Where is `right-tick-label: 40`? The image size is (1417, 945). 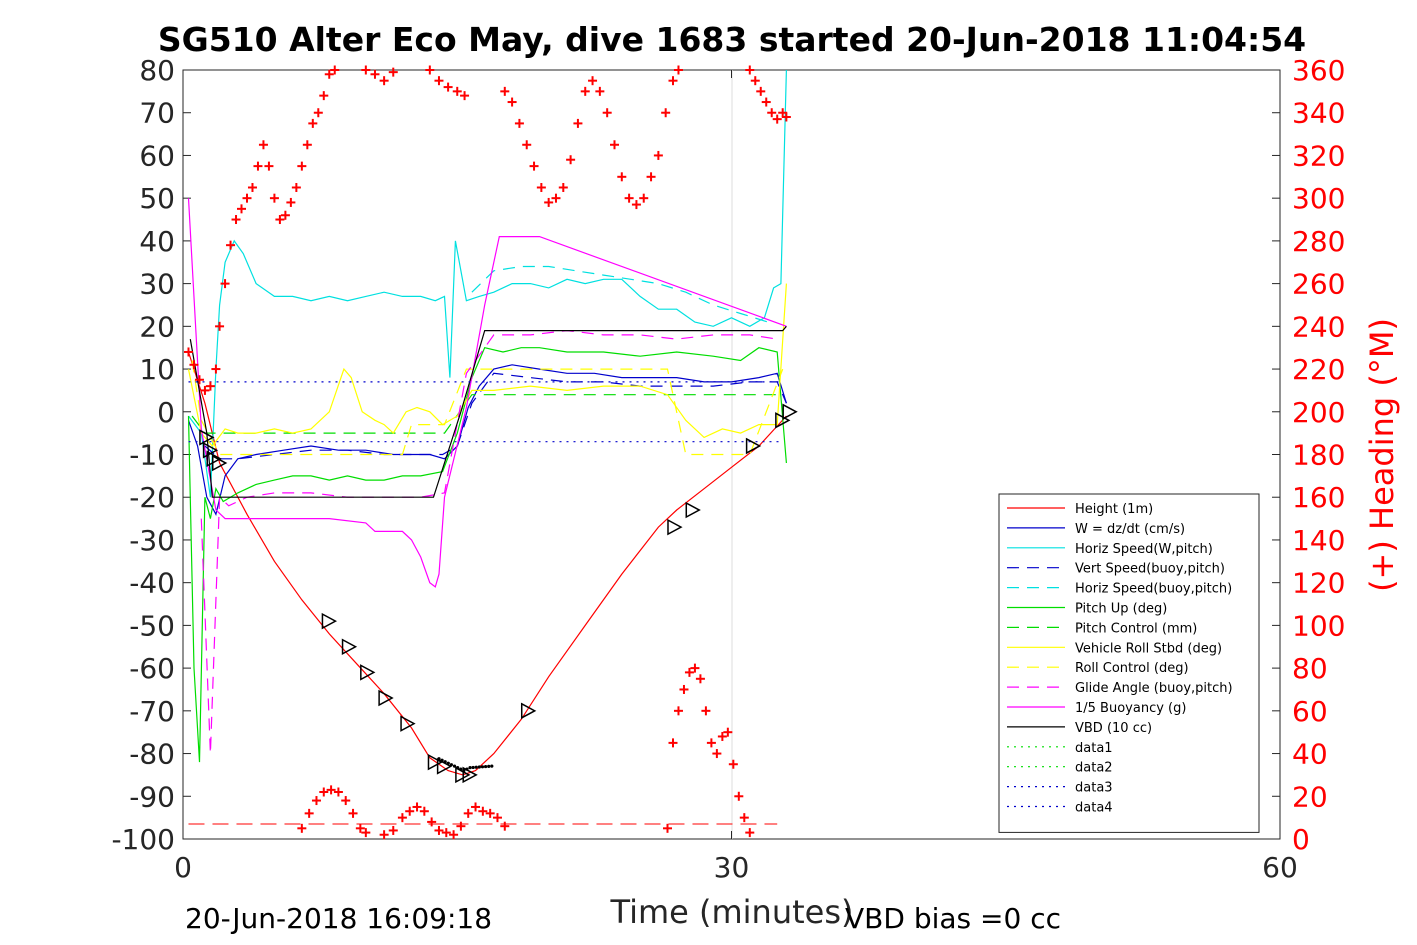 right-tick-label: 40 is located at coordinates (1310, 754).